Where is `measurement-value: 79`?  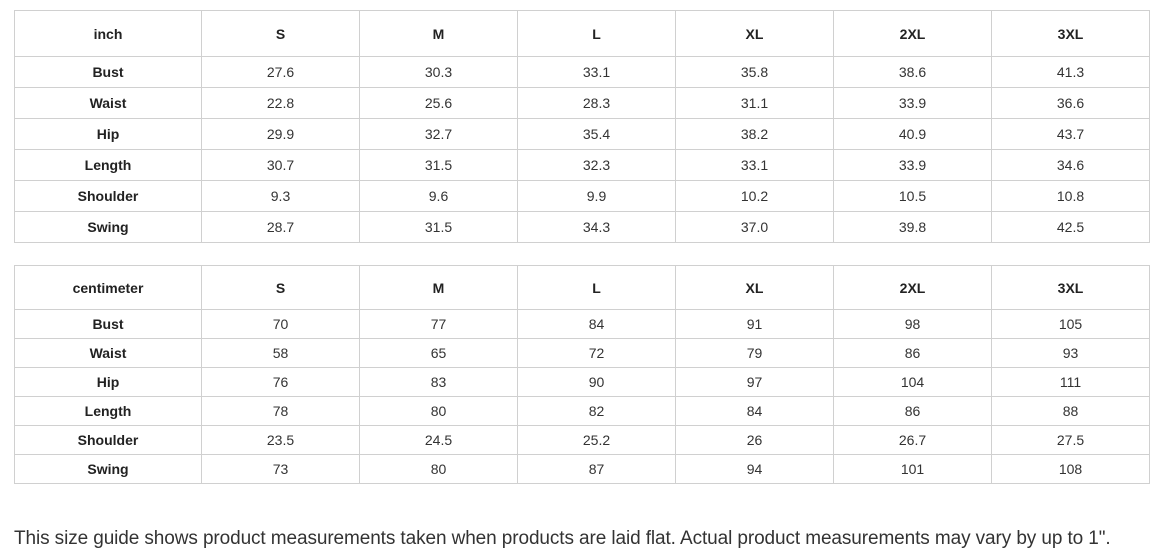
measurement-value: 79 is located at coordinates (754, 353).